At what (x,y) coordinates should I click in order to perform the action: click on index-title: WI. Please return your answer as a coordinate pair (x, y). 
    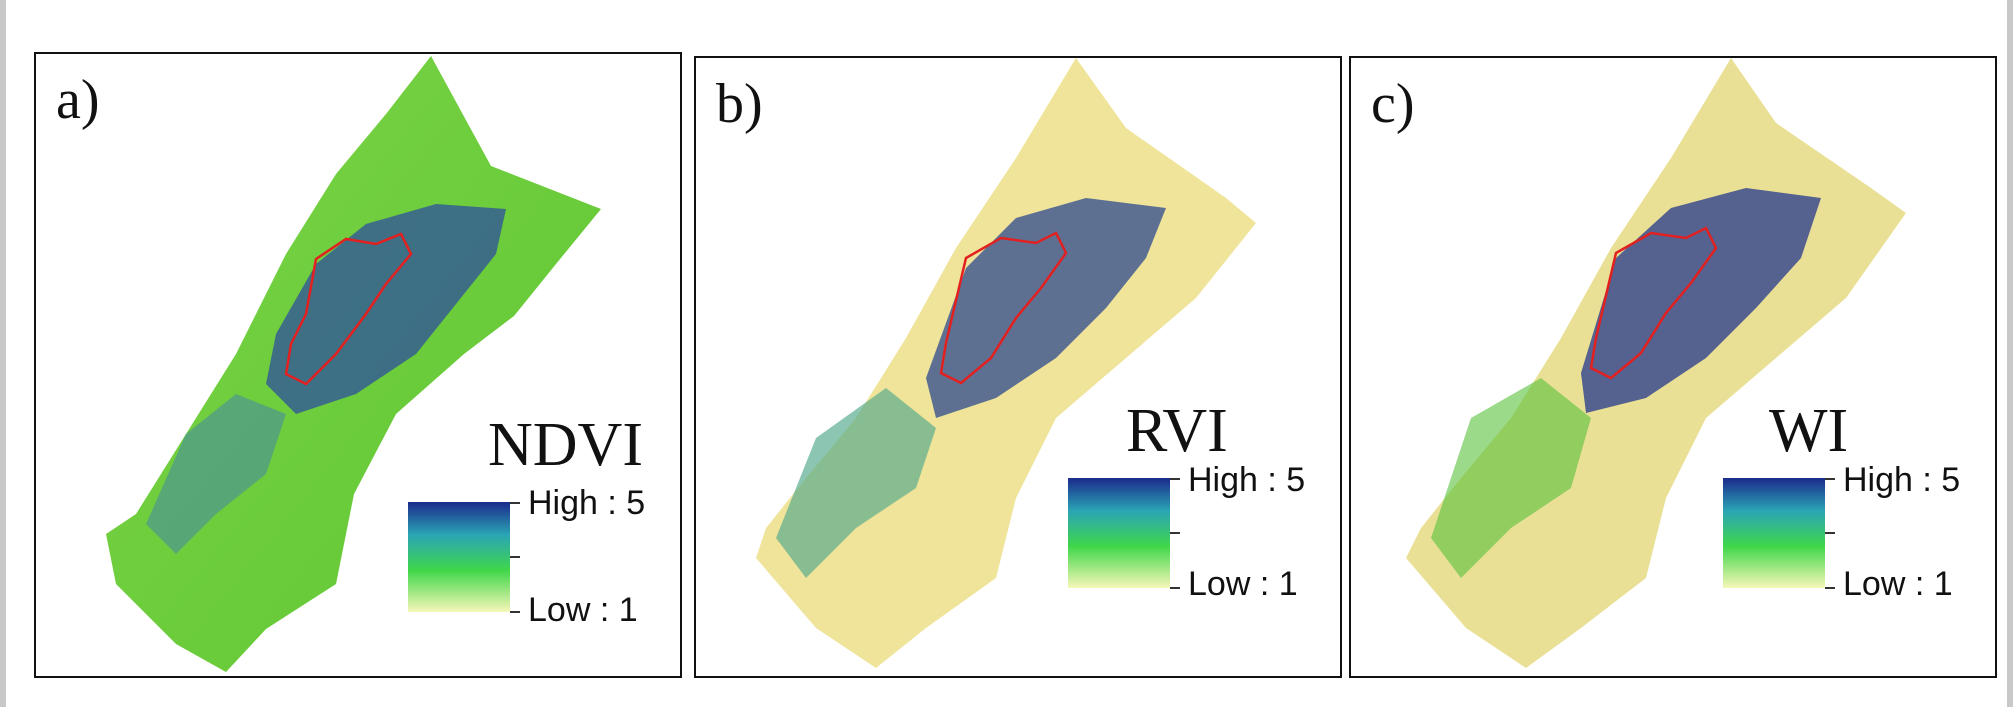
    Looking at the image, I should click on (1809, 431).